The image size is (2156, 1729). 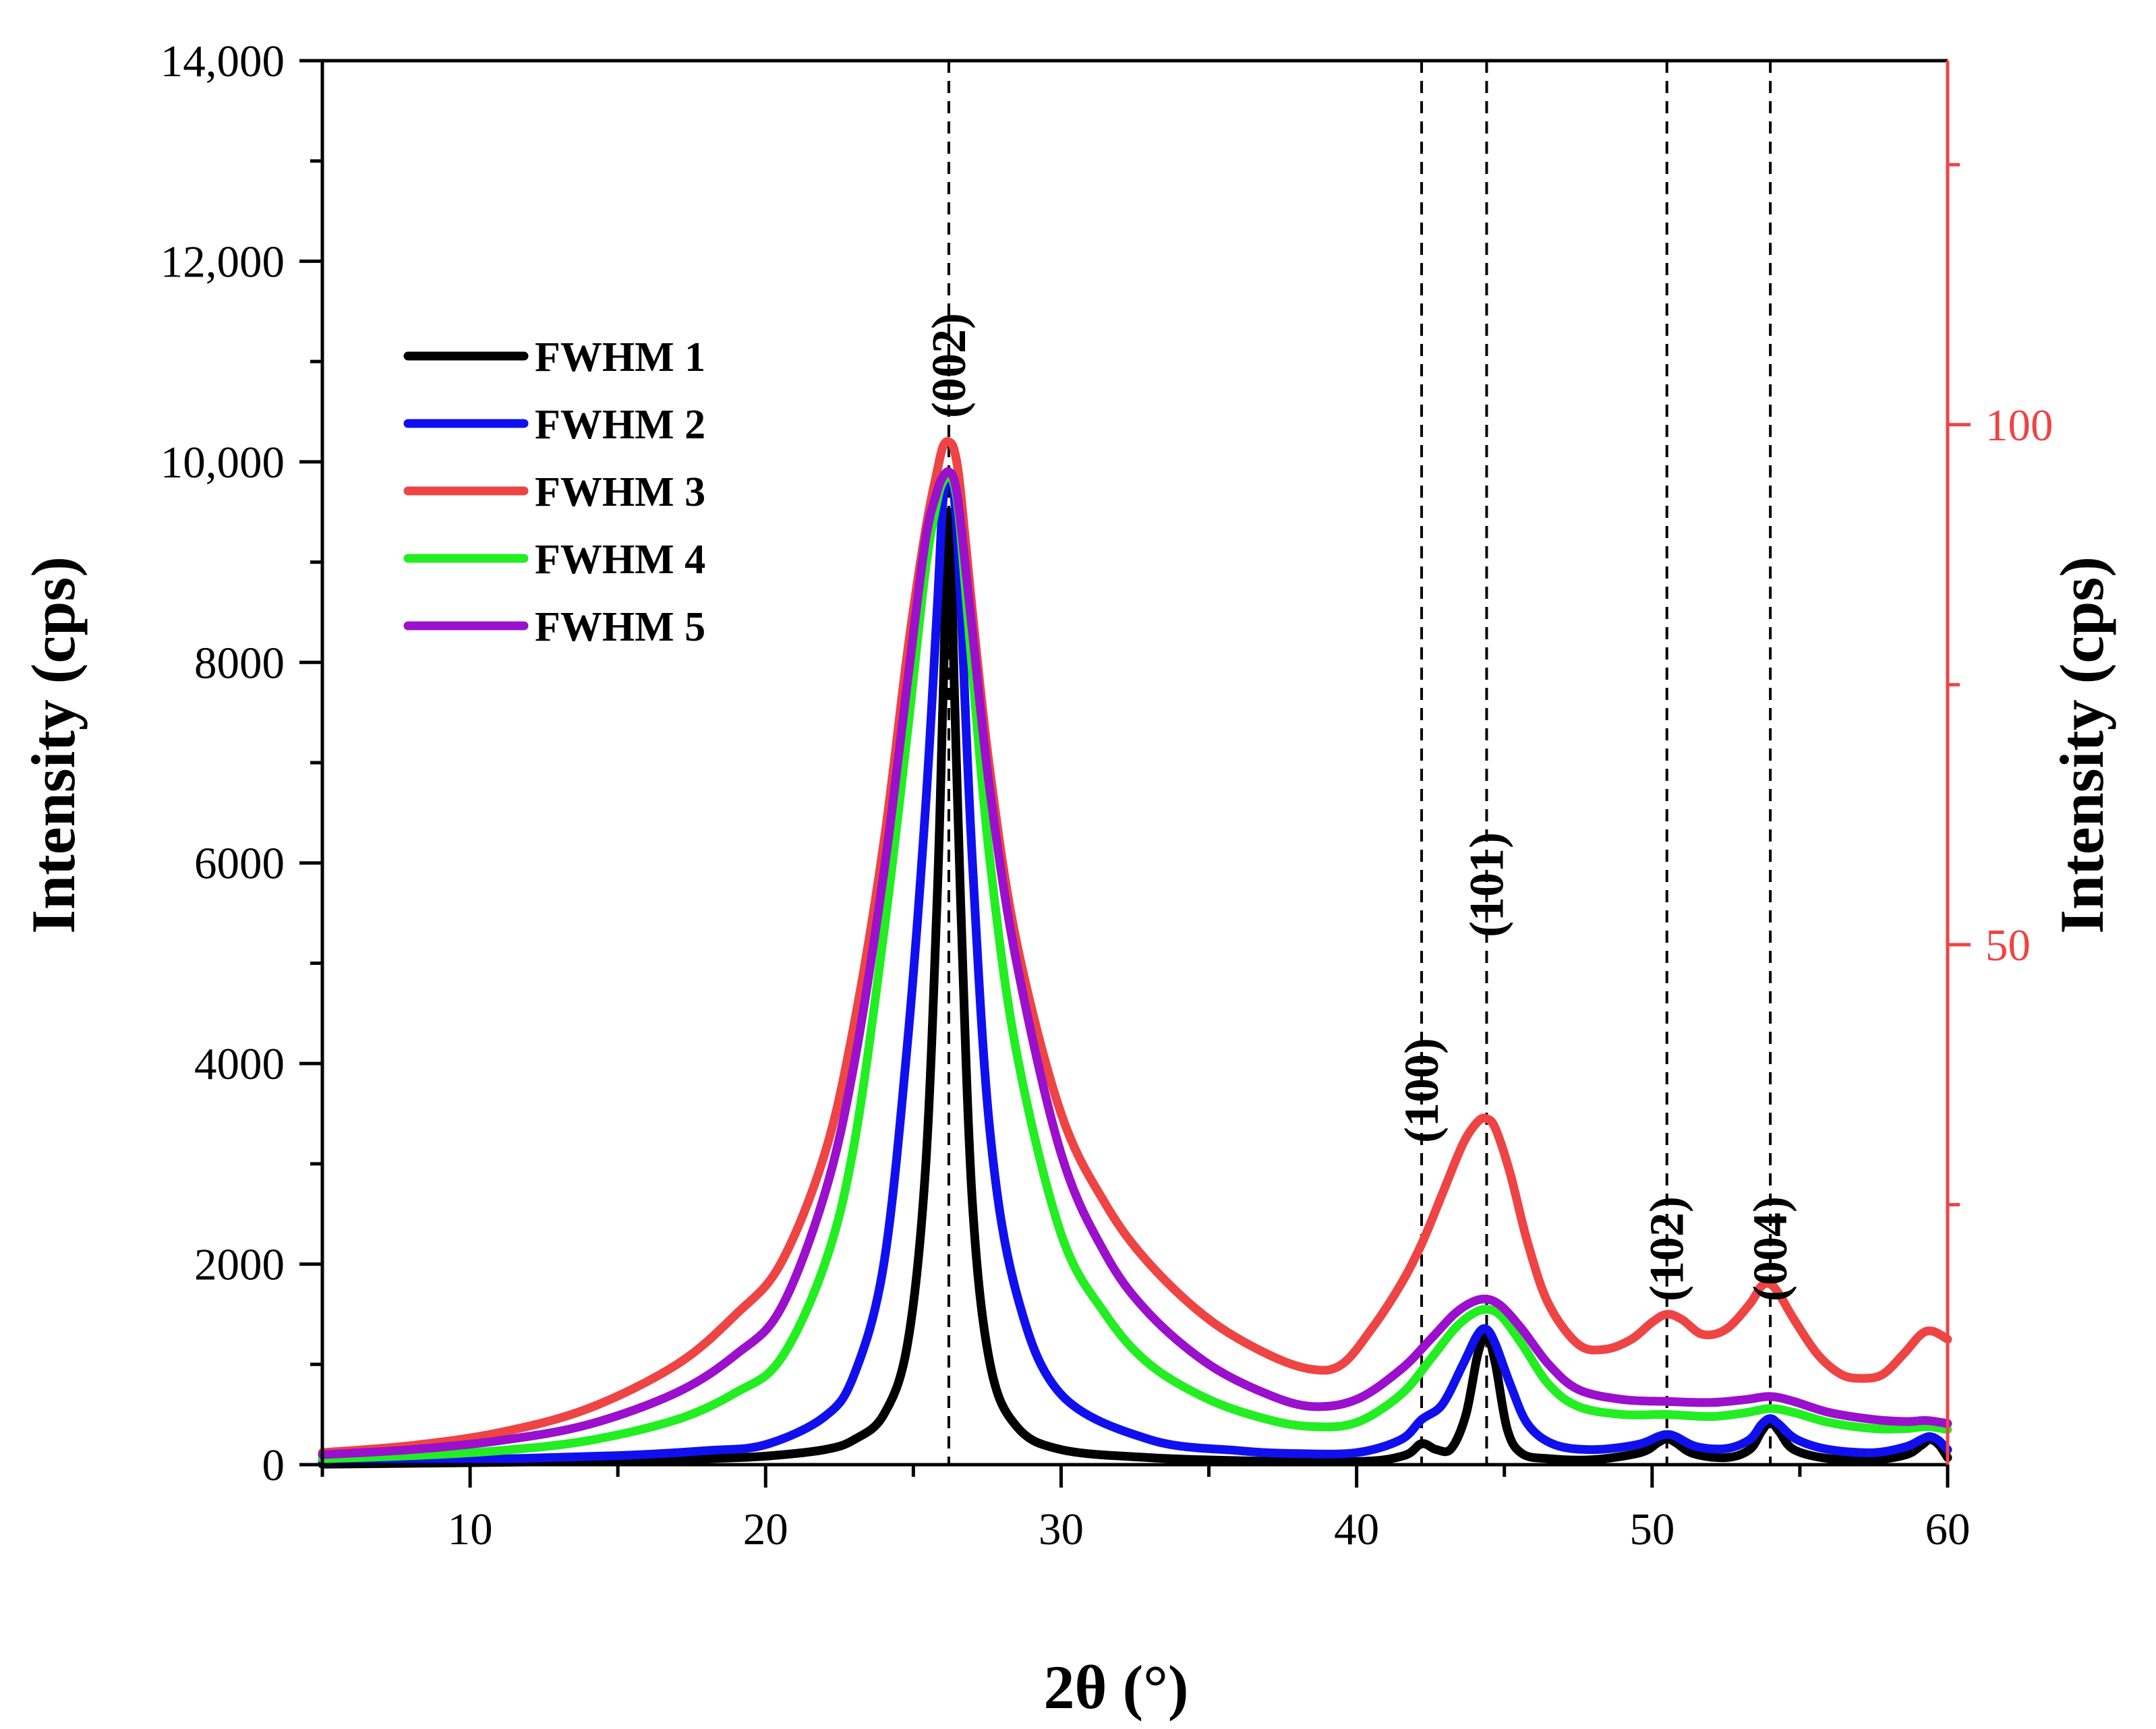 What do you see at coordinates (240, 1265) in the screenshot?
I see `y-tick-label: 2000` at bounding box center [240, 1265].